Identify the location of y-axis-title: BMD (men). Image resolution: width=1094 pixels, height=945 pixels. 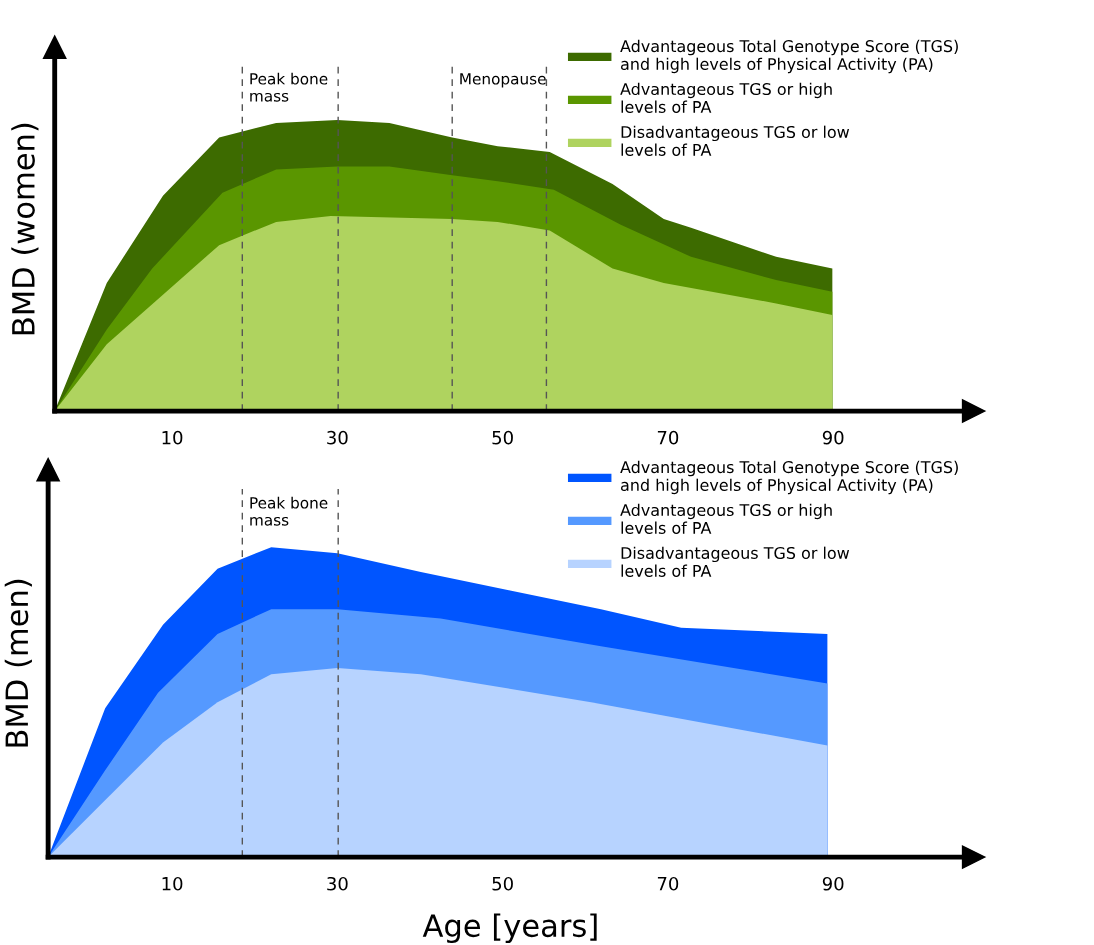
(18, 663).